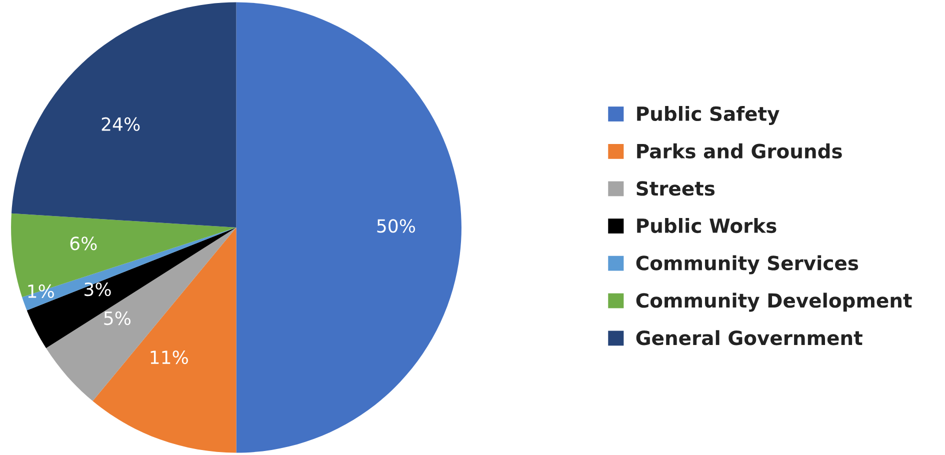  Describe the element at coordinates (83, 243) in the screenshot. I see `data-label: 6%` at that location.